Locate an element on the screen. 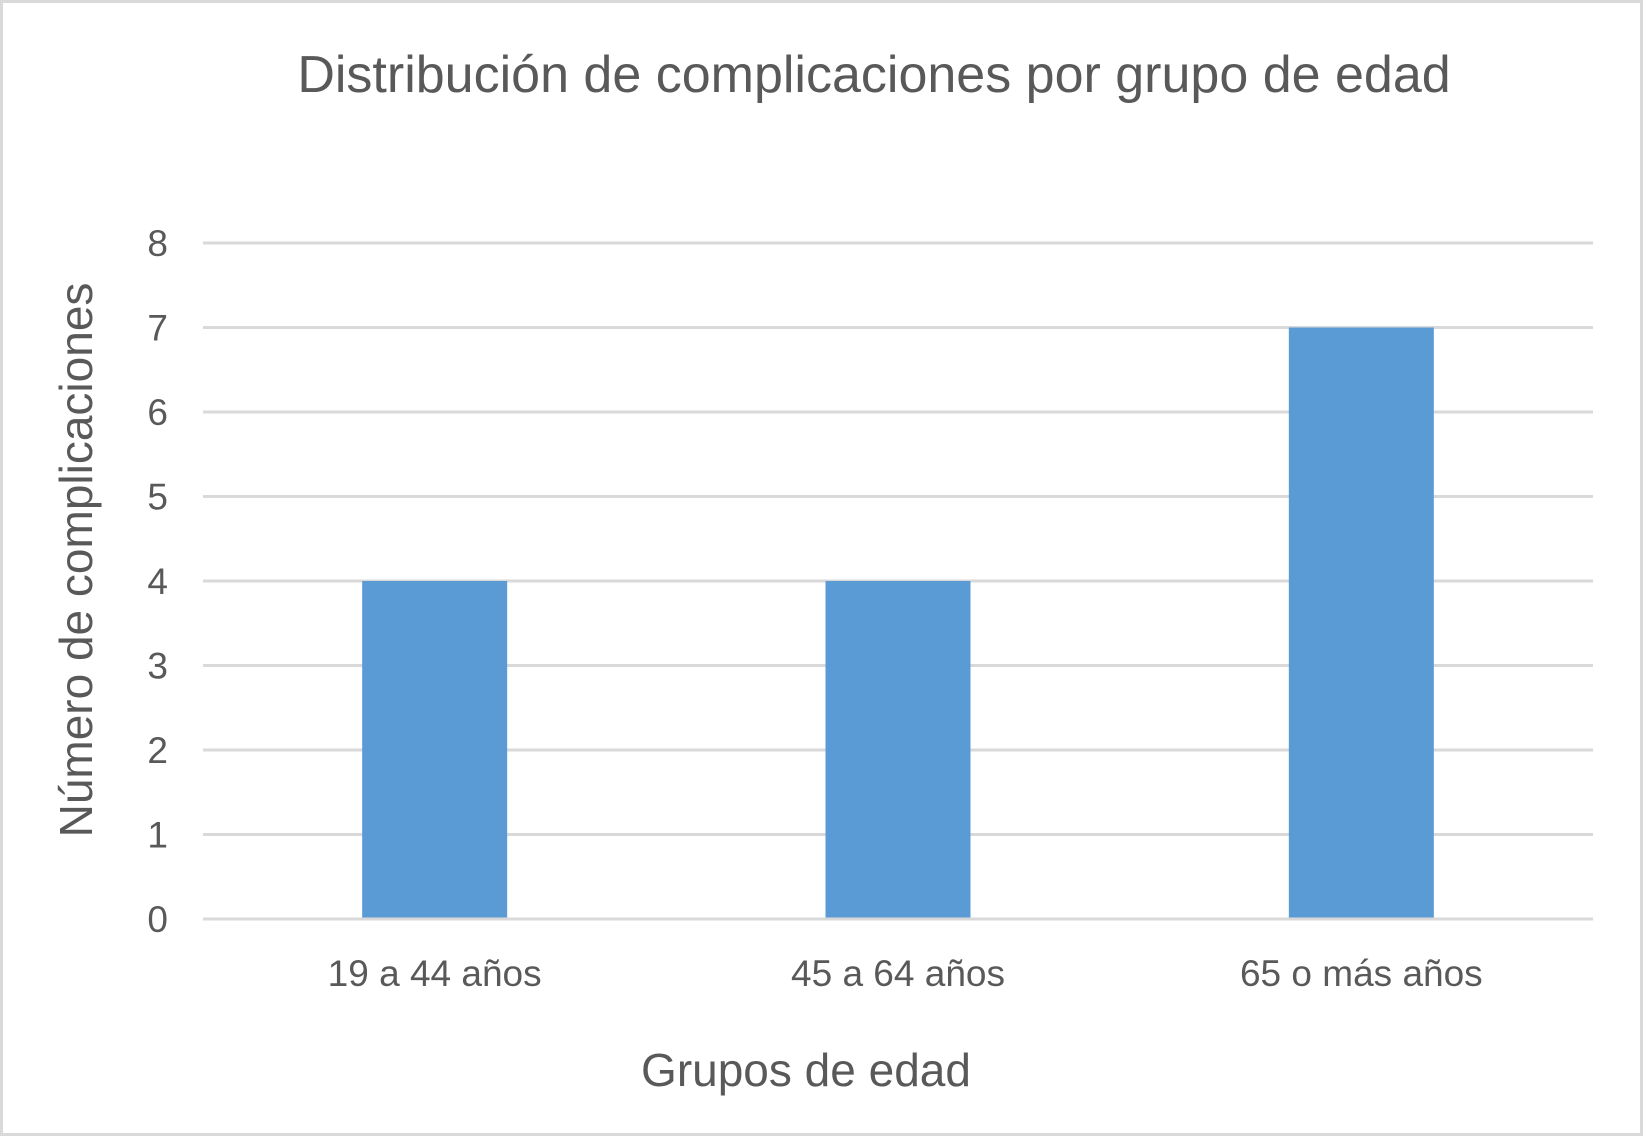 The height and width of the screenshot is (1139, 1643). y-tick-label: 3 is located at coordinates (157, 666).